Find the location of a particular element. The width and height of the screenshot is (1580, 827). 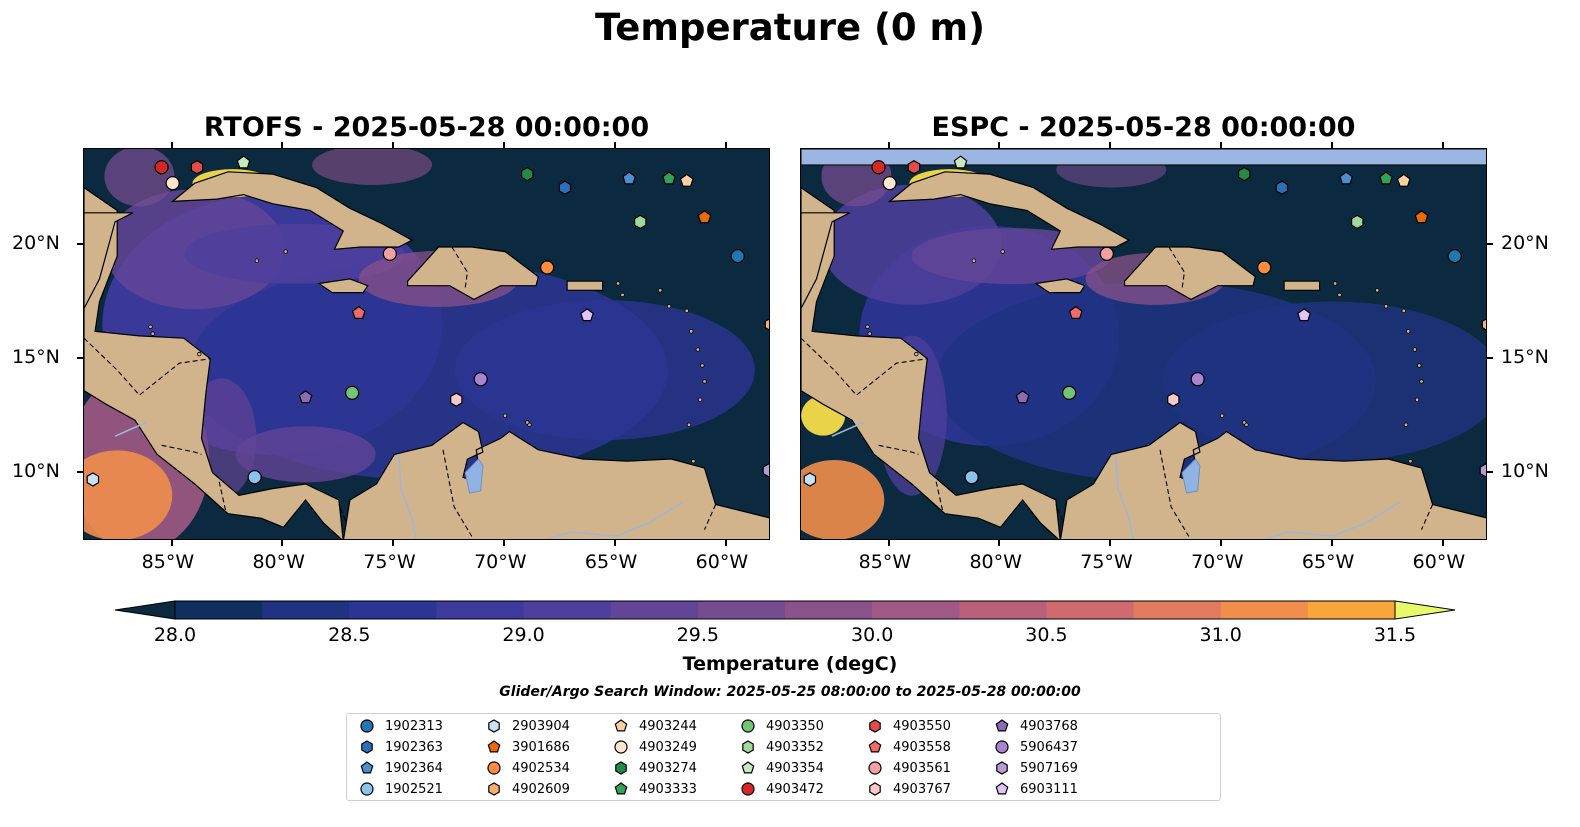

colorbar-tick-label: 29.0 is located at coordinates (523, 635).